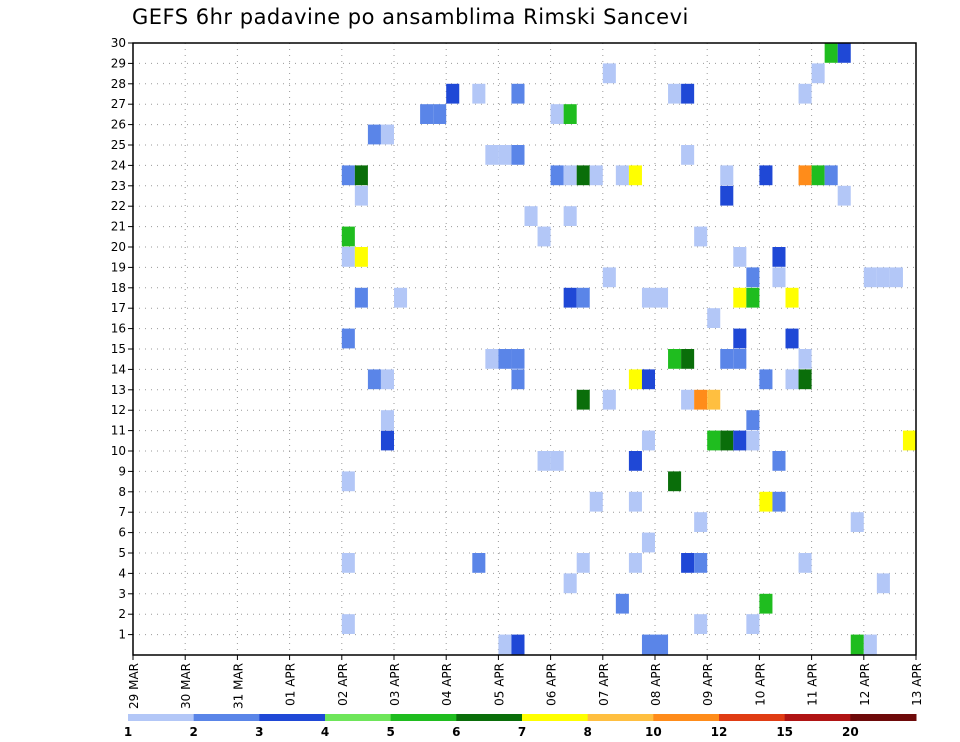 This screenshot has height=742, width=960. What do you see at coordinates (719, 732) in the screenshot?
I see `colorbar-label: 12` at bounding box center [719, 732].